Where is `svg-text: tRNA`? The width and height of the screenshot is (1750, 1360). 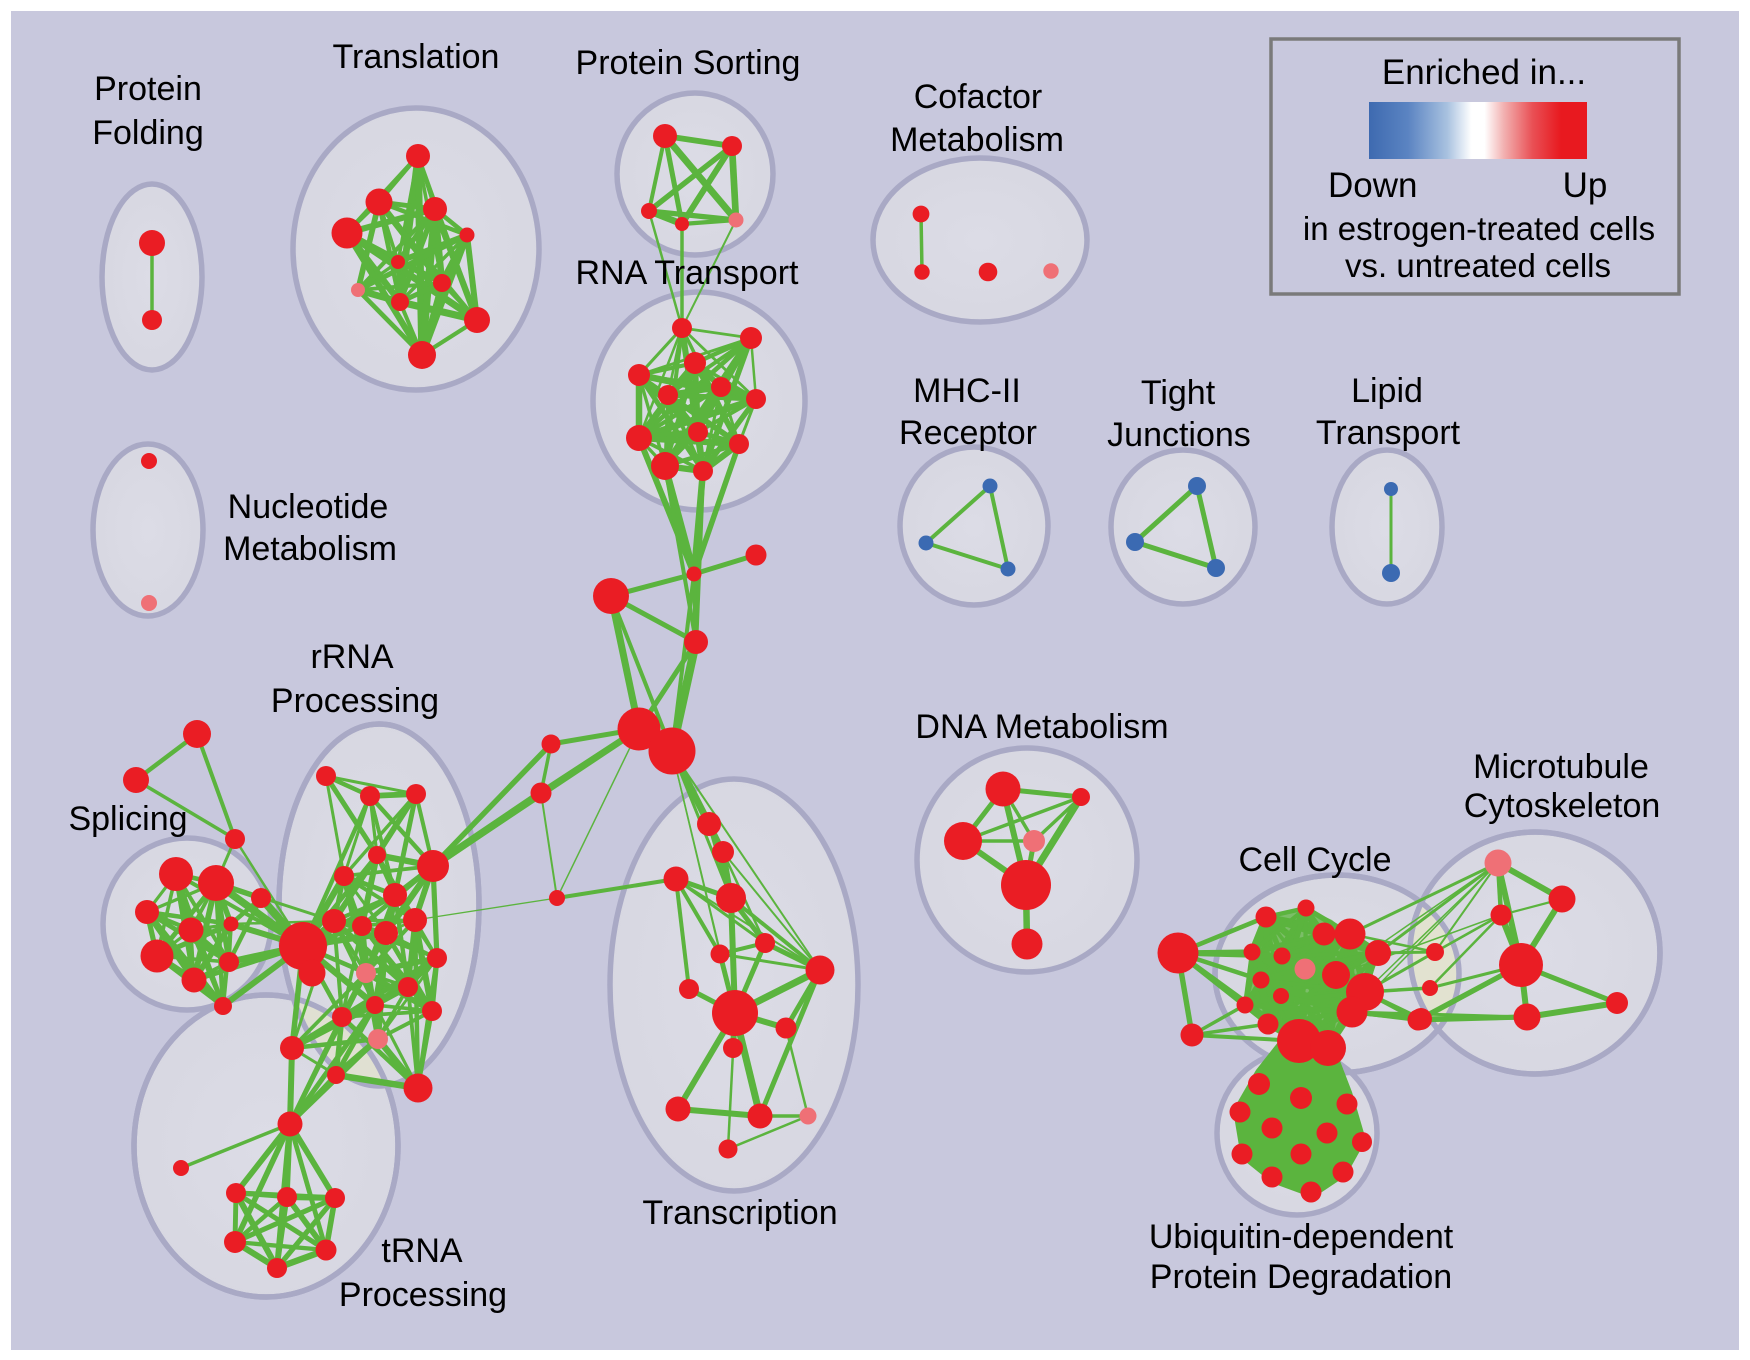 svg-text: tRNA is located at coordinates (422, 1251).